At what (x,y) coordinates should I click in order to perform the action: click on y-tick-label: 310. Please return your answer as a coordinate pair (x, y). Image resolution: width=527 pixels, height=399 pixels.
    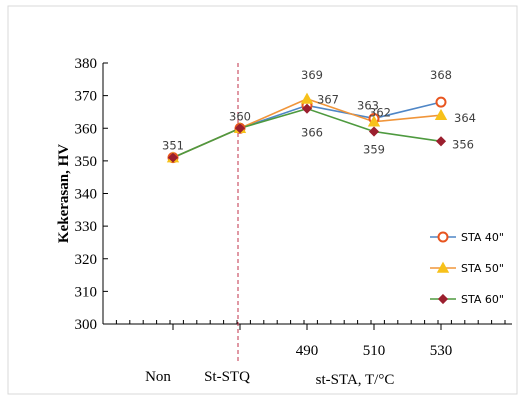
    Looking at the image, I should click on (86, 292).